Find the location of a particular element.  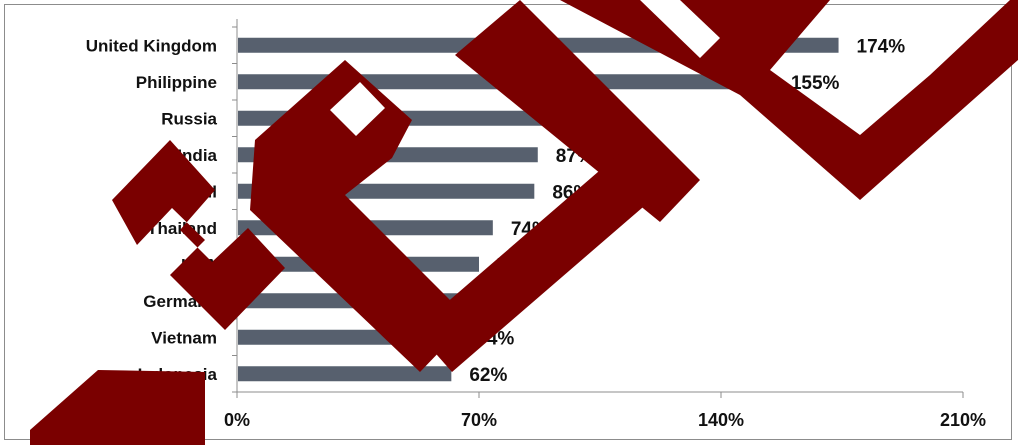

value-label: 74% is located at coordinates (530, 229).